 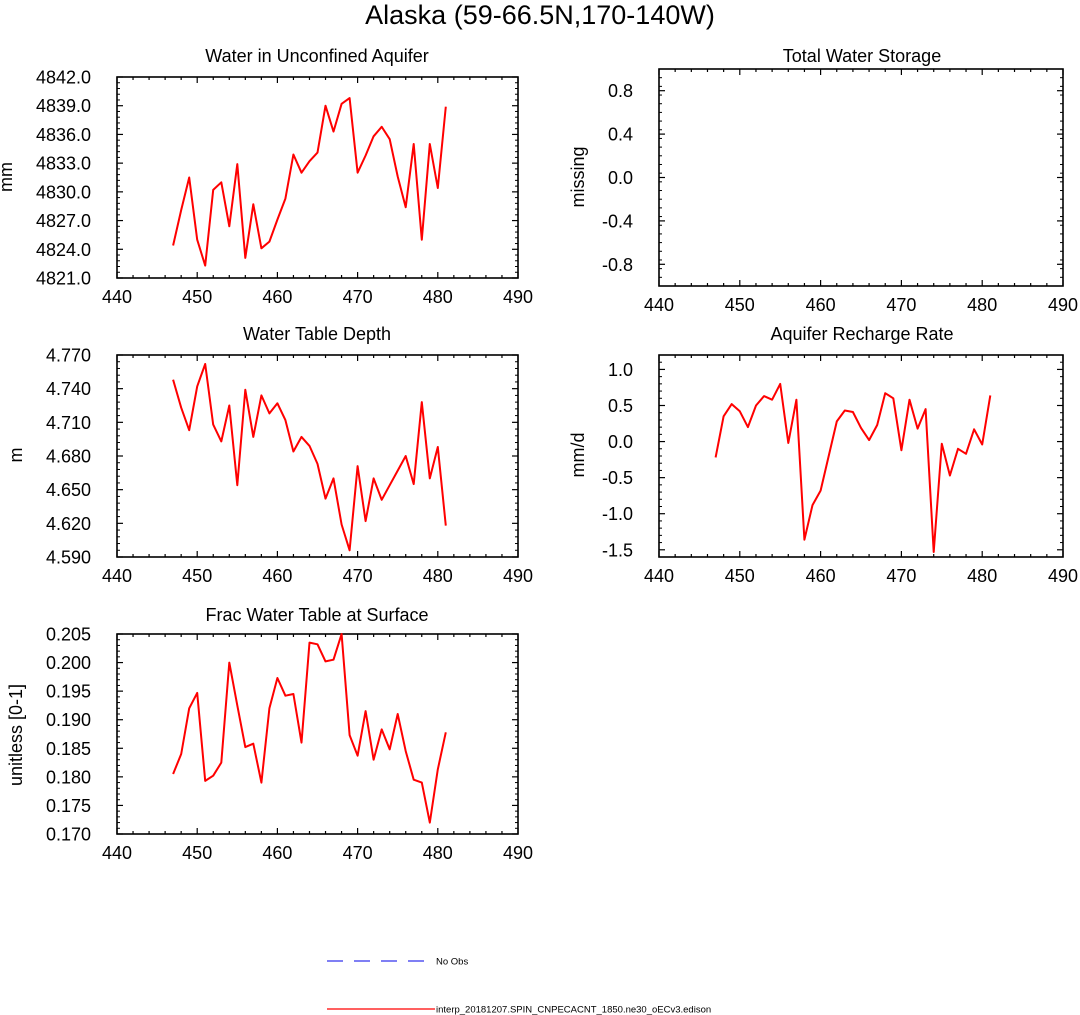 What do you see at coordinates (317, 334) in the screenshot?
I see `chart-title: Water Table Depth` at bounding box center [317, 334].